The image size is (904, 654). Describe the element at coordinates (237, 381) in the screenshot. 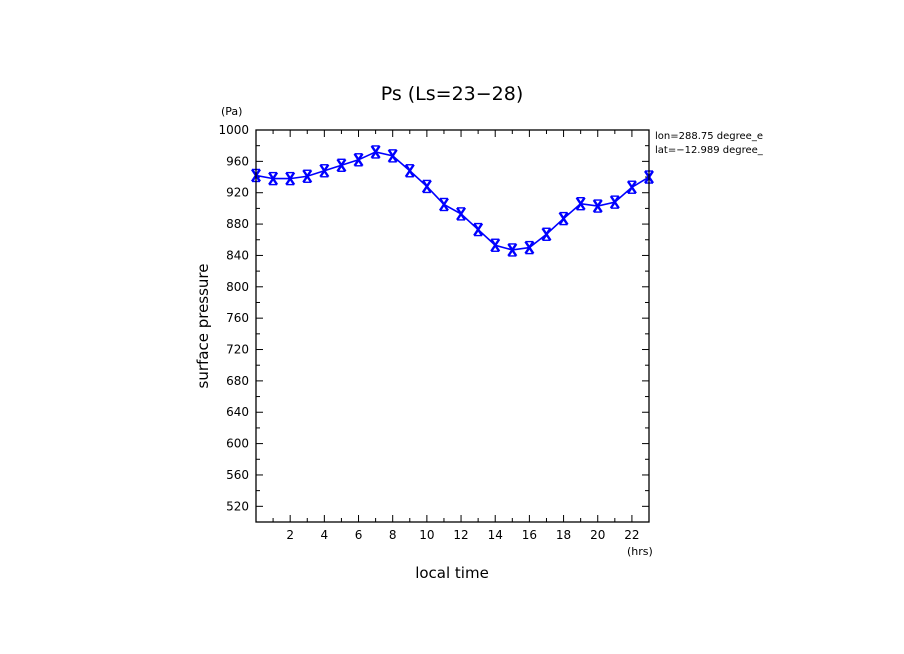

I see `y-tick-label: 680` at that location.